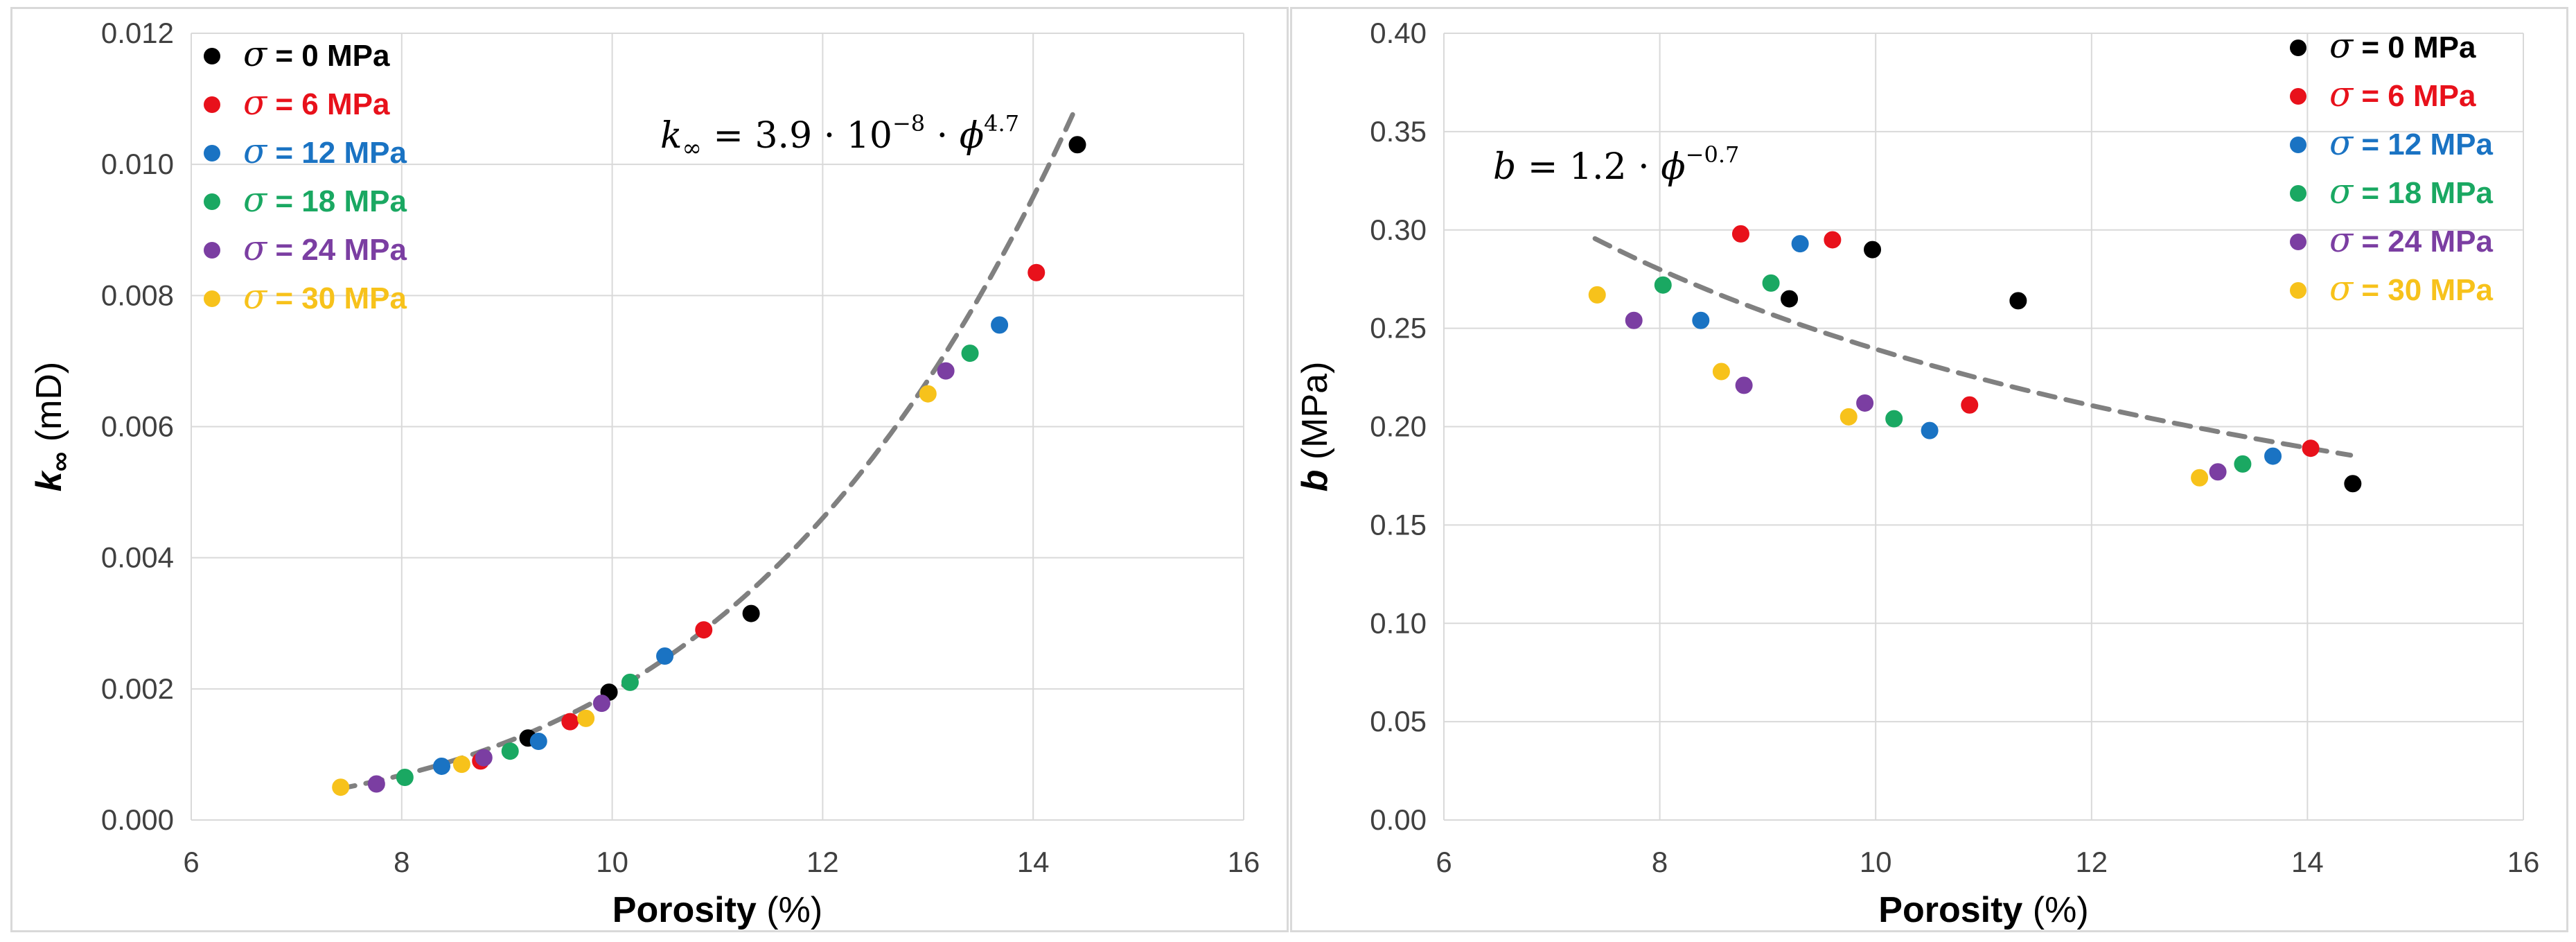 The width and height of the screenshot is (2576, 942). Describe the element at coordinates (137, 426) in the screenshot. I see `y-tick-label: 0.006` at that location.